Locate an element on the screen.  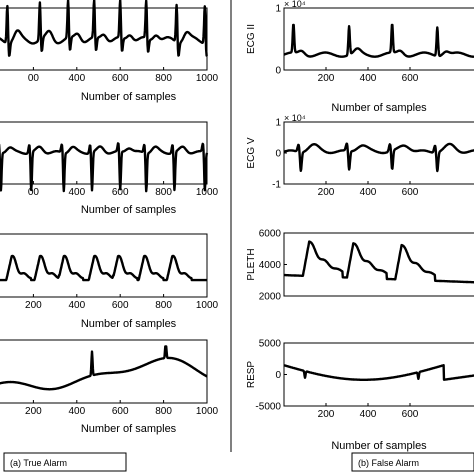
right-caption-box is located at coordinates (412, 462).